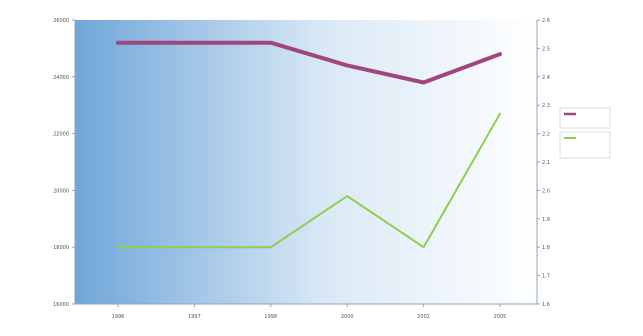 This screenshot has width=643, height=336. I want to click on right-tick-label: 1.6, so click(546, 305).